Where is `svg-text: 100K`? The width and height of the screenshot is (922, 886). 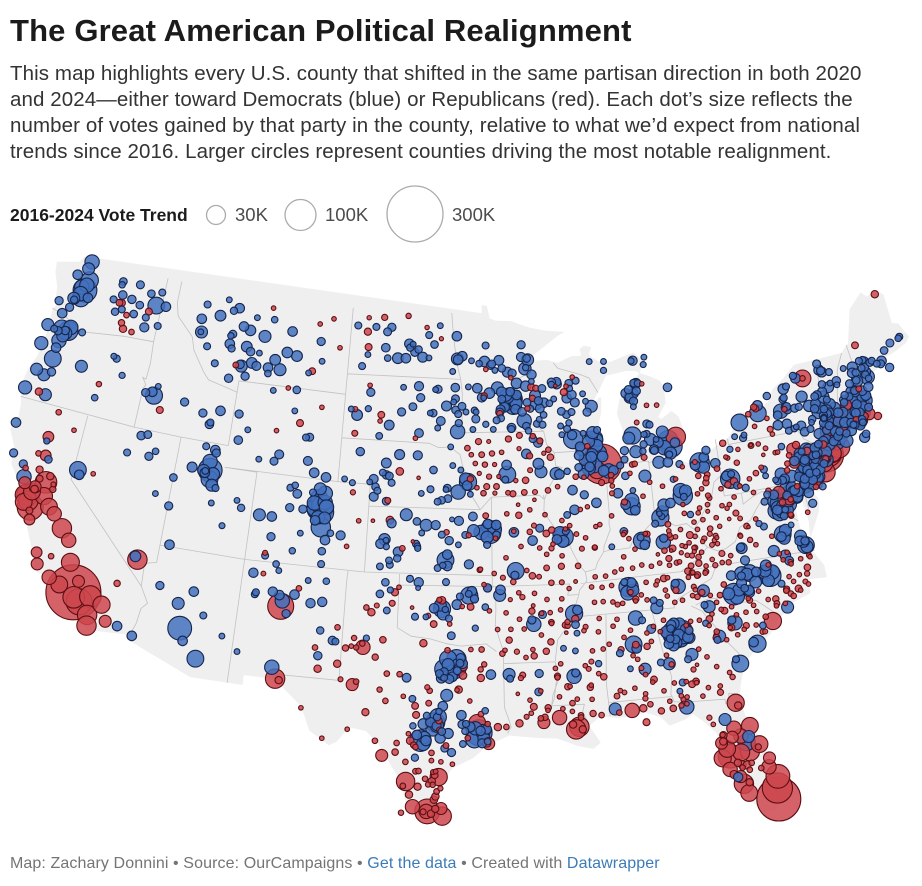 svg-text: 100K is located at coordinates (347, 214).